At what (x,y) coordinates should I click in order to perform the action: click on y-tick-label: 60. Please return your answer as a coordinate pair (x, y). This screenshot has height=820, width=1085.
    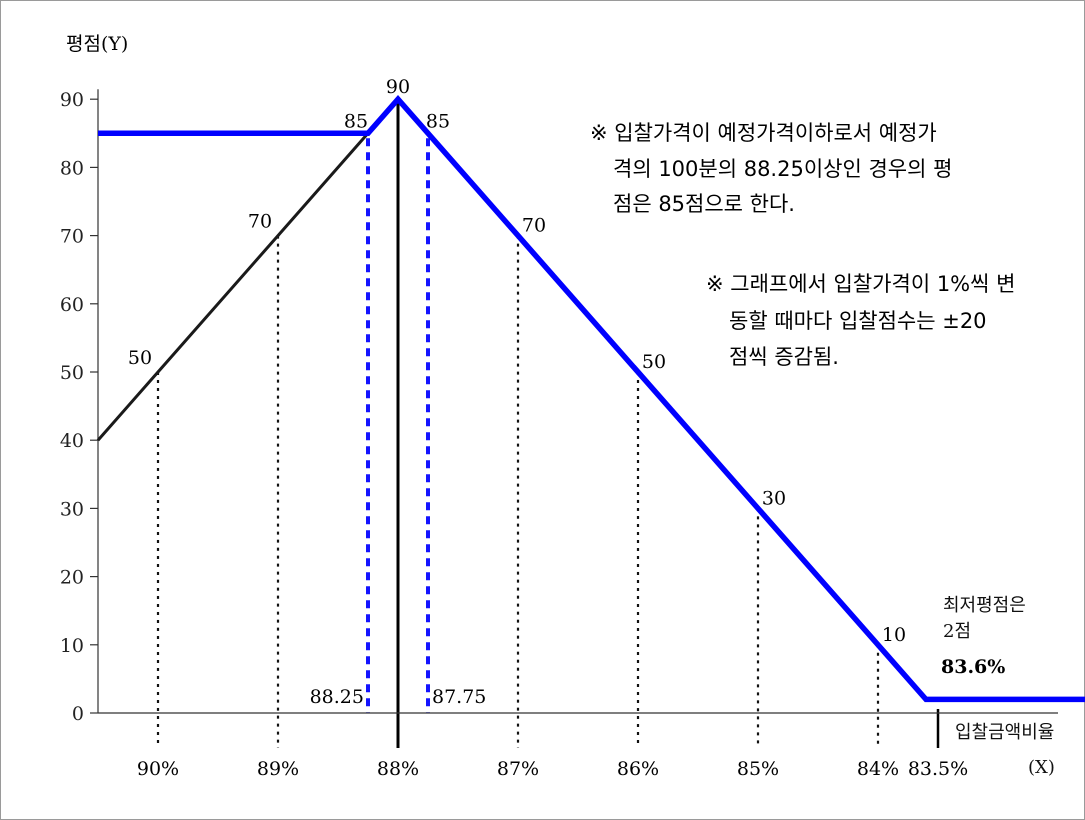
    Looking at the image, I should click on (72, 305).